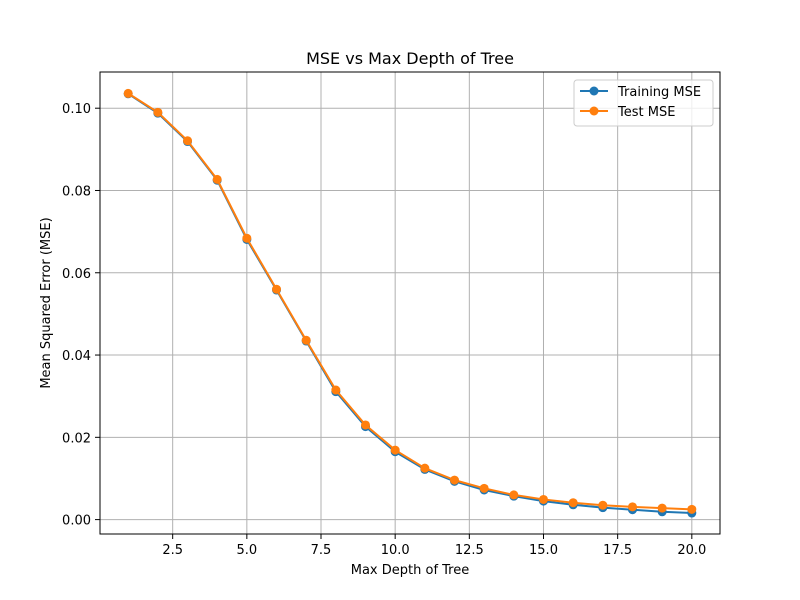 The width and height of the screenshot is (800, 600). What do you see at coordinates (76, 191) in the screenshot?
I see `y-tick-label: 0.08` at bounding box center [76, 191].